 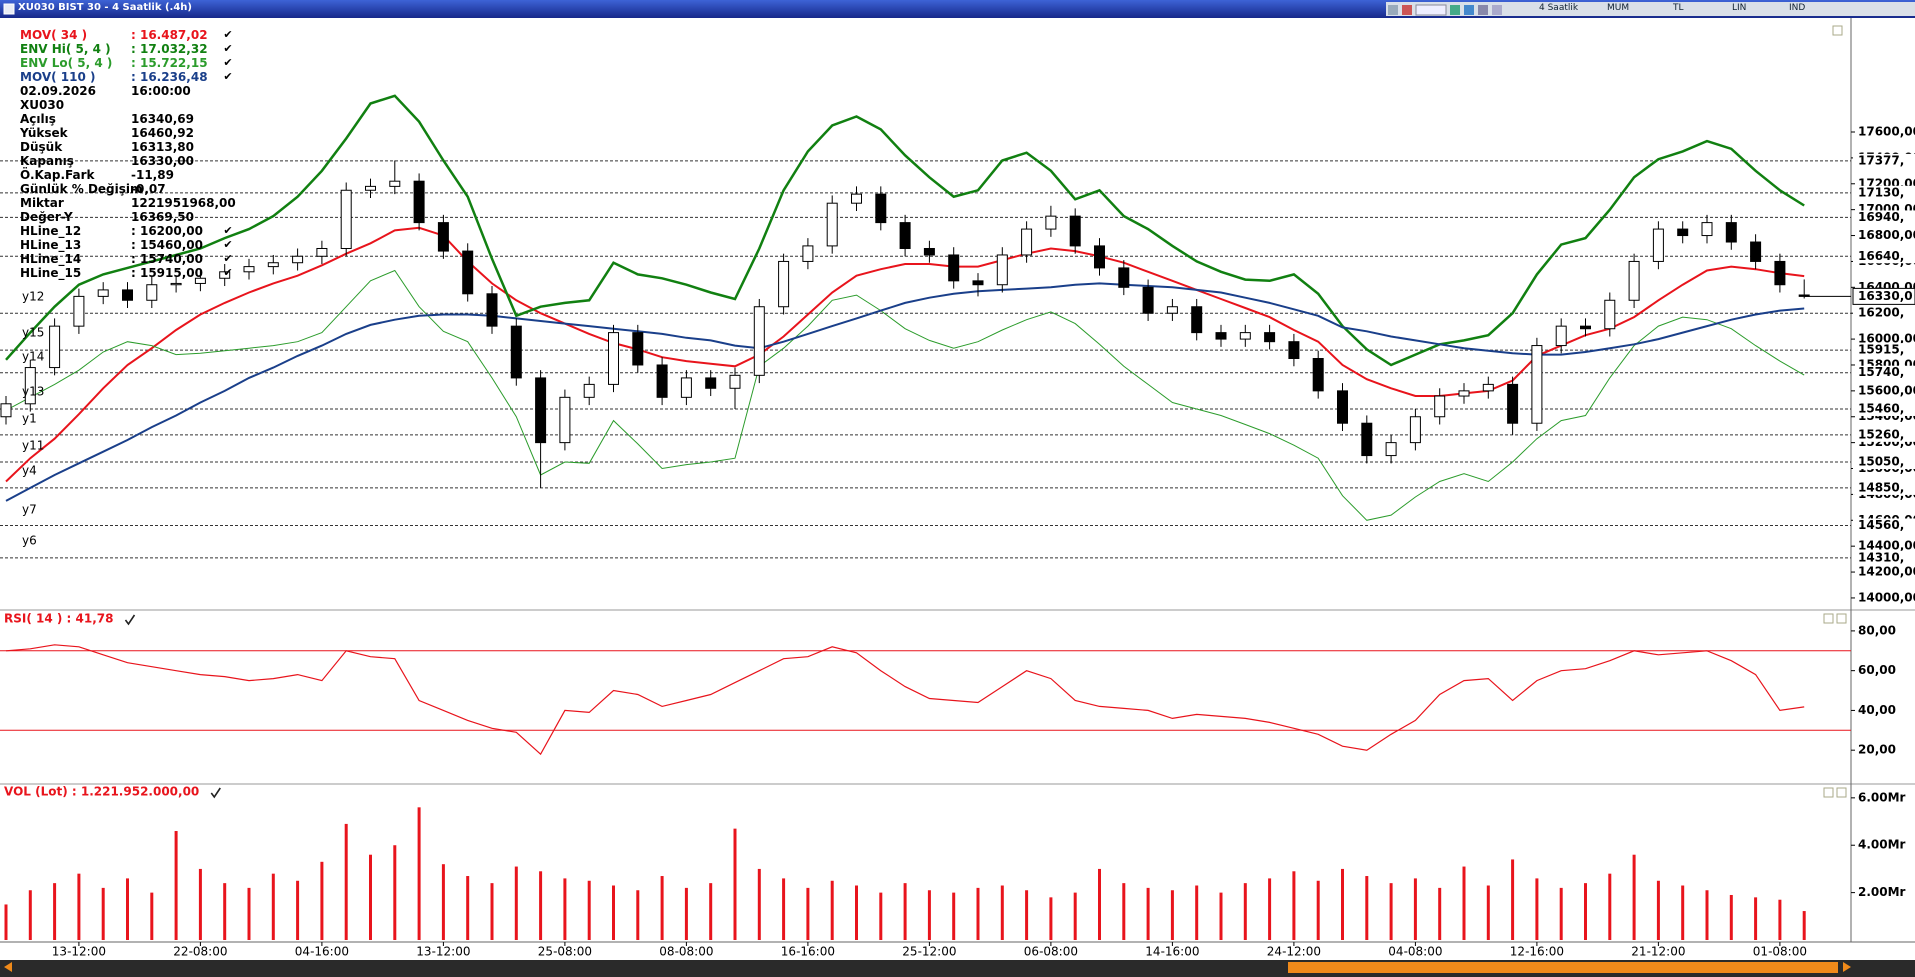 I want to click on y-tick-label: 17600,00, so click(x=1886, y=132).